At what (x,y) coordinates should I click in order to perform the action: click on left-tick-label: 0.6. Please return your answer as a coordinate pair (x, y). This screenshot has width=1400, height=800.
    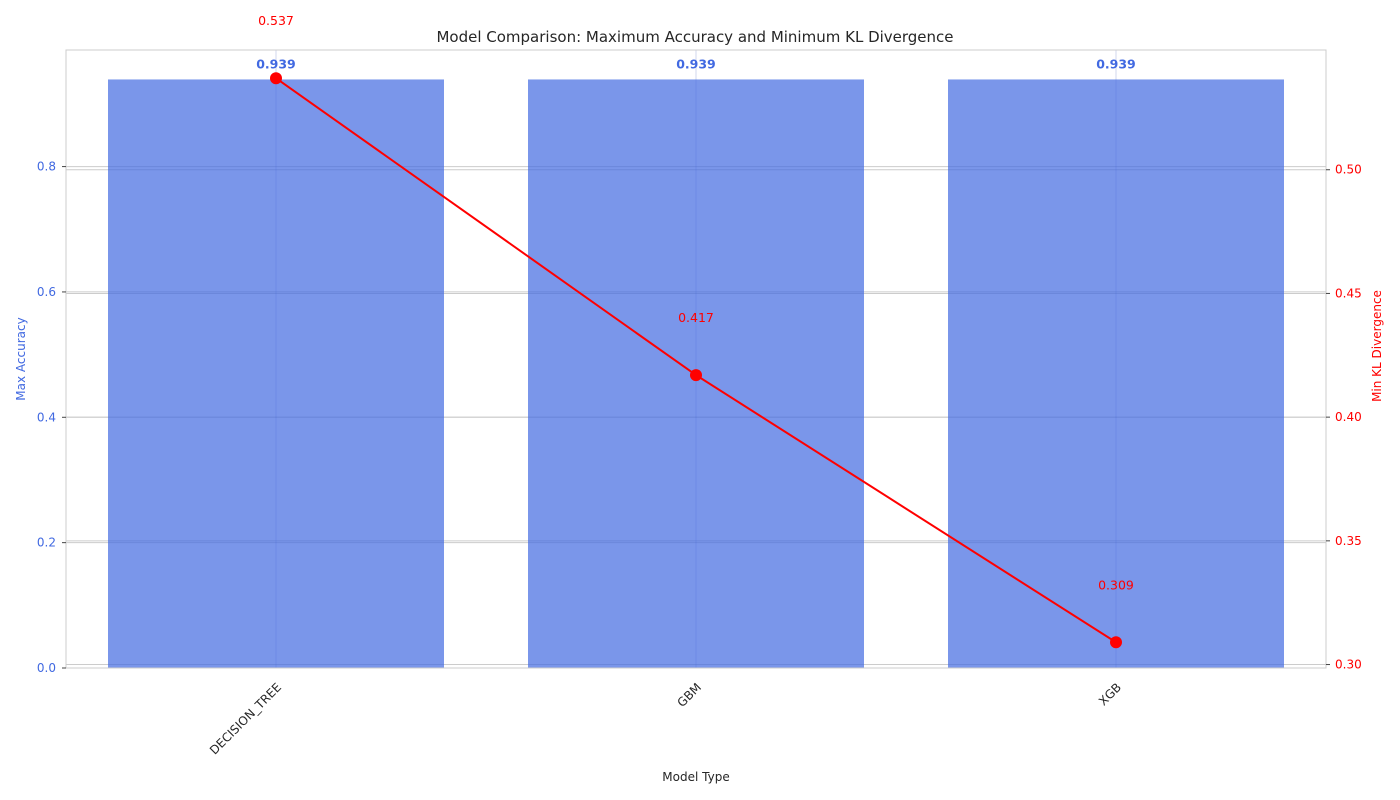
    Looking at the image, I should click on (46, 292).